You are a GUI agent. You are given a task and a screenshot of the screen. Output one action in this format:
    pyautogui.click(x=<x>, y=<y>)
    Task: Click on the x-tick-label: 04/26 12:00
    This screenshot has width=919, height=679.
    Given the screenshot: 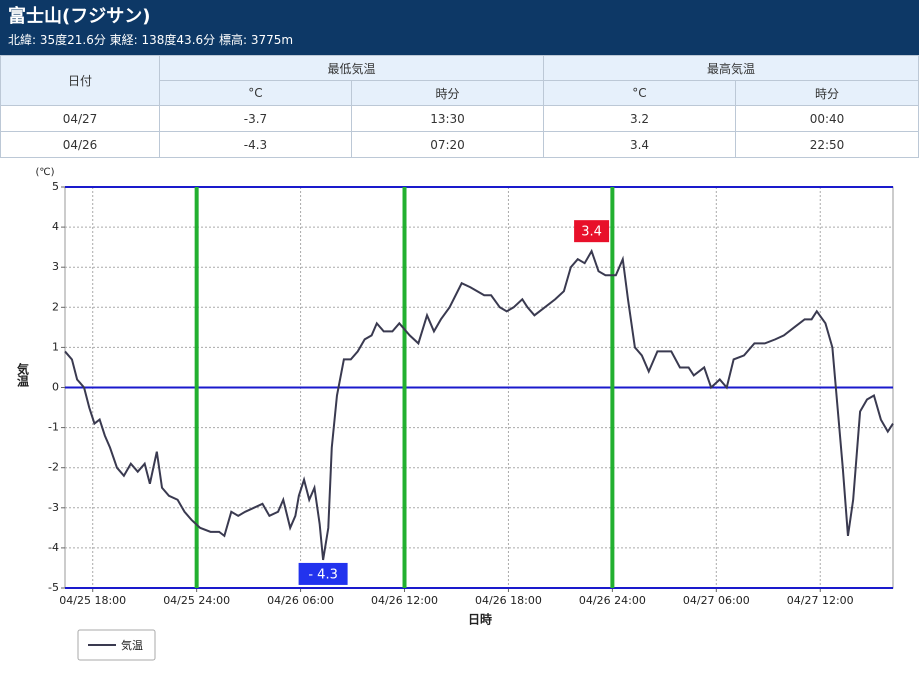 What is the action you would take?
    pyautogui.click(x=404, y=600)
    